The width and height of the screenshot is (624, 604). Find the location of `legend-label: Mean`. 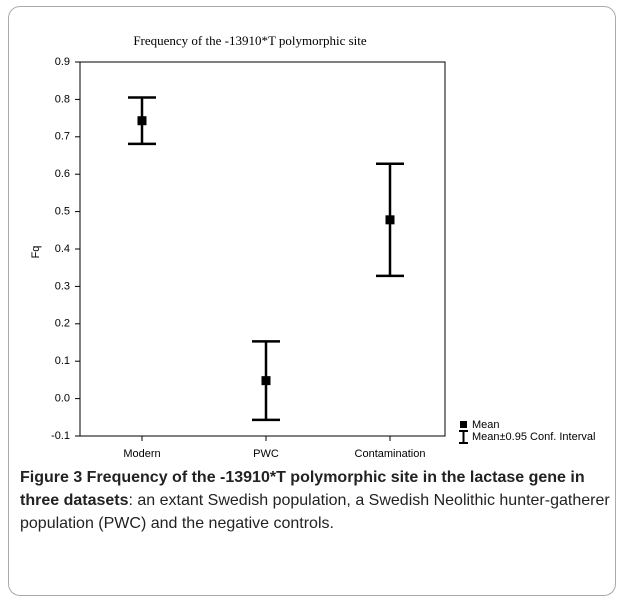

legend-label: Mean is located at coordinates (486, 425).